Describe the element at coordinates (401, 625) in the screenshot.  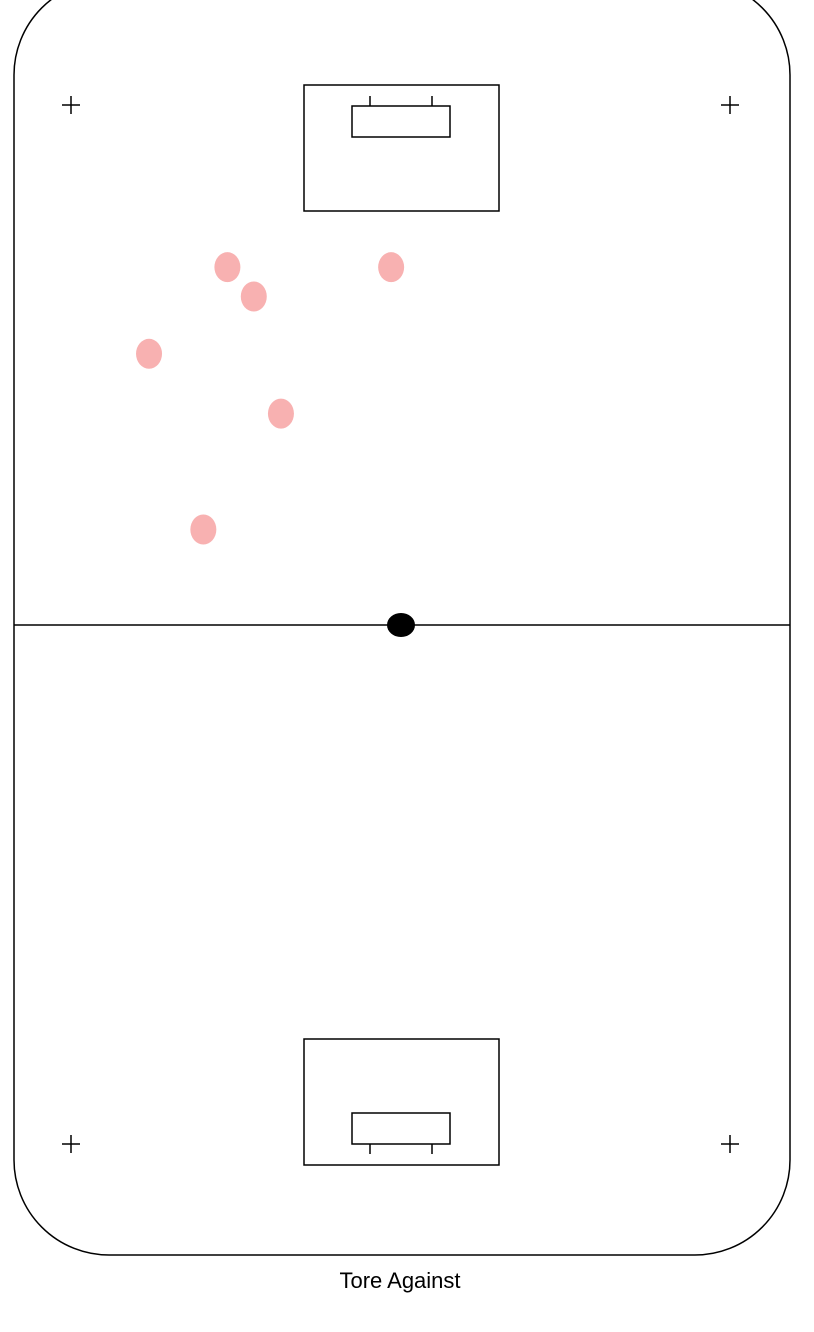
I see `center-dot` at that location.